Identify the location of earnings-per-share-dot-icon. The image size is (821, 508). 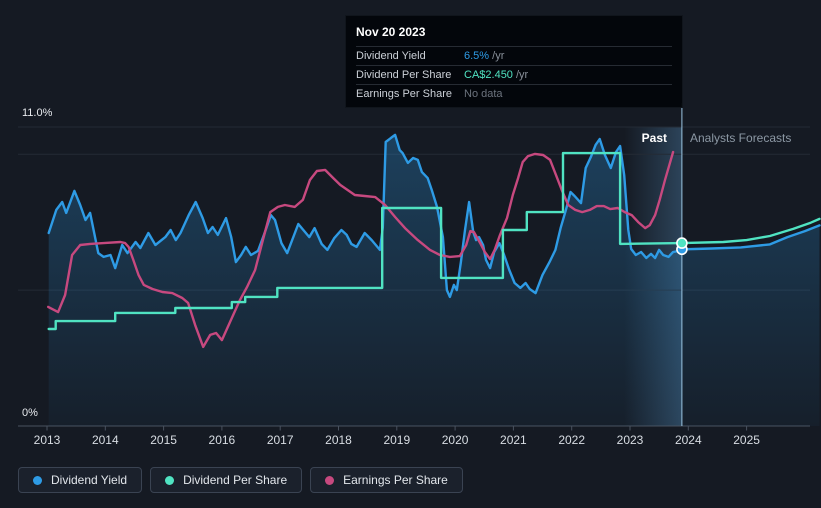
(330, 480).